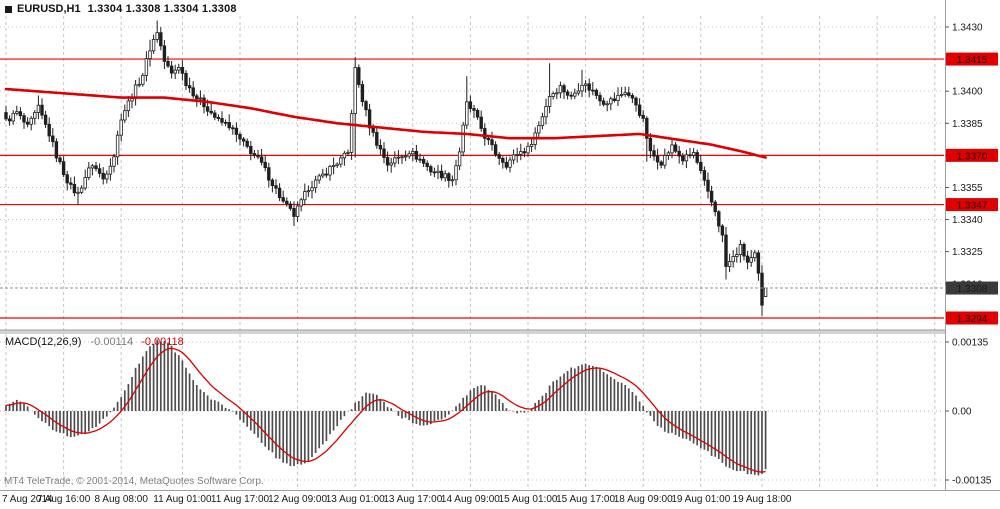 The width and height of the screenshot is (1000, 509). I want to click on level-price-badge-label: 1.3415, so click(972, 60).